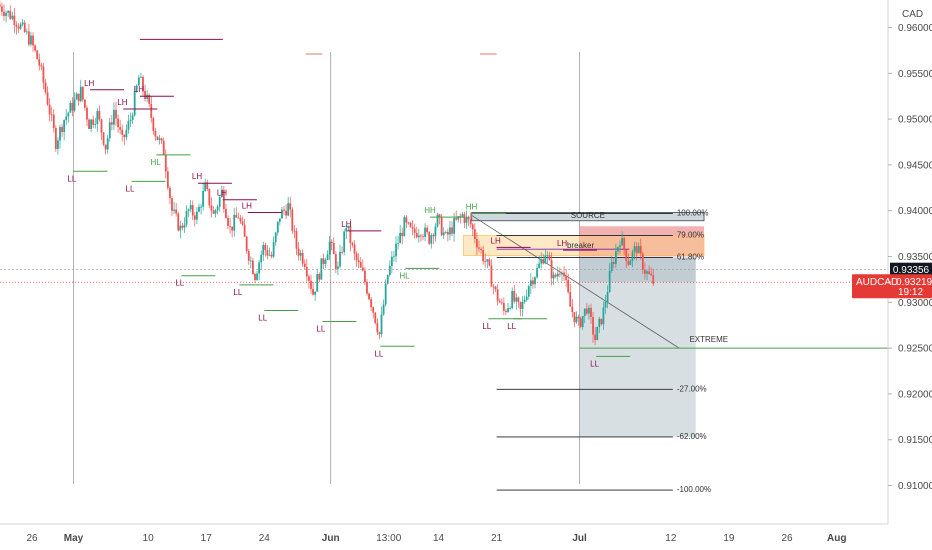  I want to click on y-tick-label: 0.95000, so click(915, 120).